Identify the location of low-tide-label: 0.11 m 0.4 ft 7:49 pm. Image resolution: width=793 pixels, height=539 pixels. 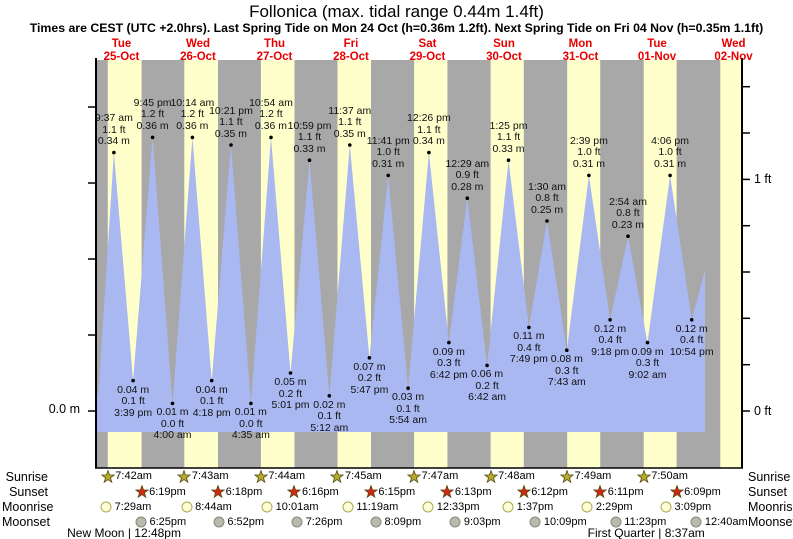
(529, 348).